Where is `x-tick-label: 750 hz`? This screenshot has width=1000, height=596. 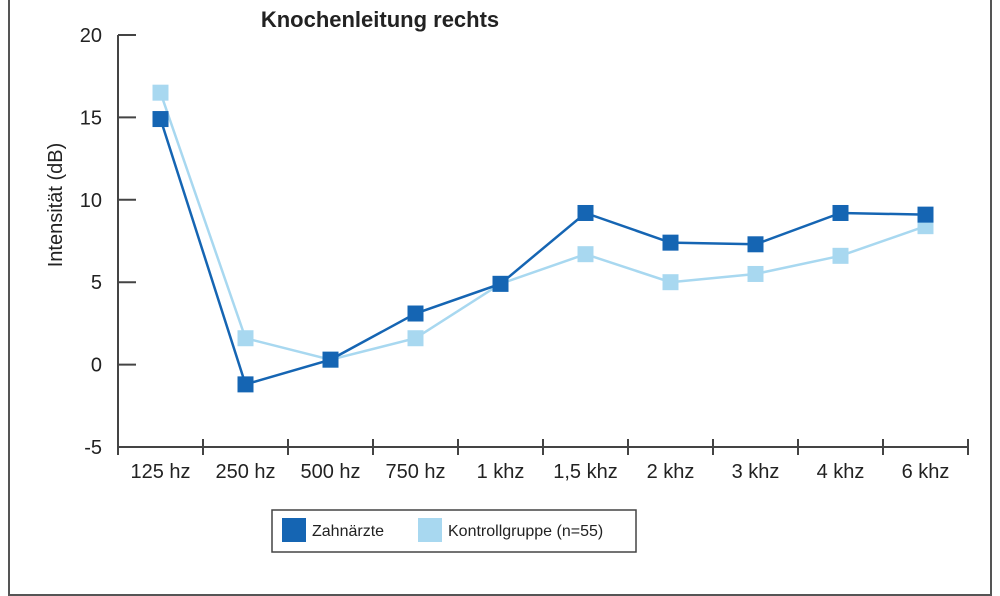 x-tick-label: 750 hz is located at coordinates (415, 472).